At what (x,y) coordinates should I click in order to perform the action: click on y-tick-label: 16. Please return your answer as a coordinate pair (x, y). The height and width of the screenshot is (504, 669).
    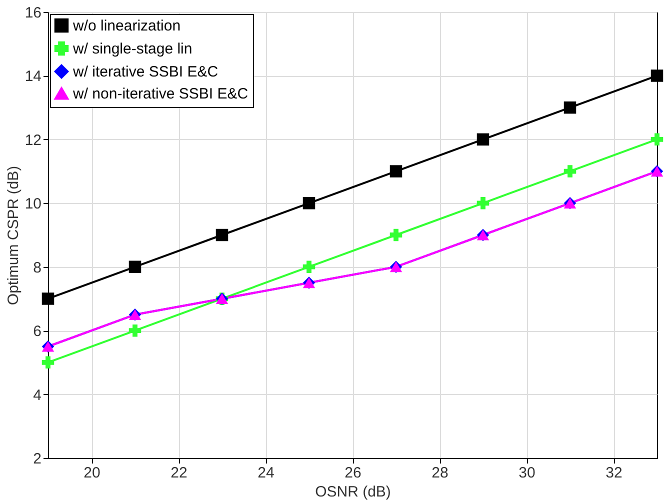
    Looking at the image, I should click on (33, 13).